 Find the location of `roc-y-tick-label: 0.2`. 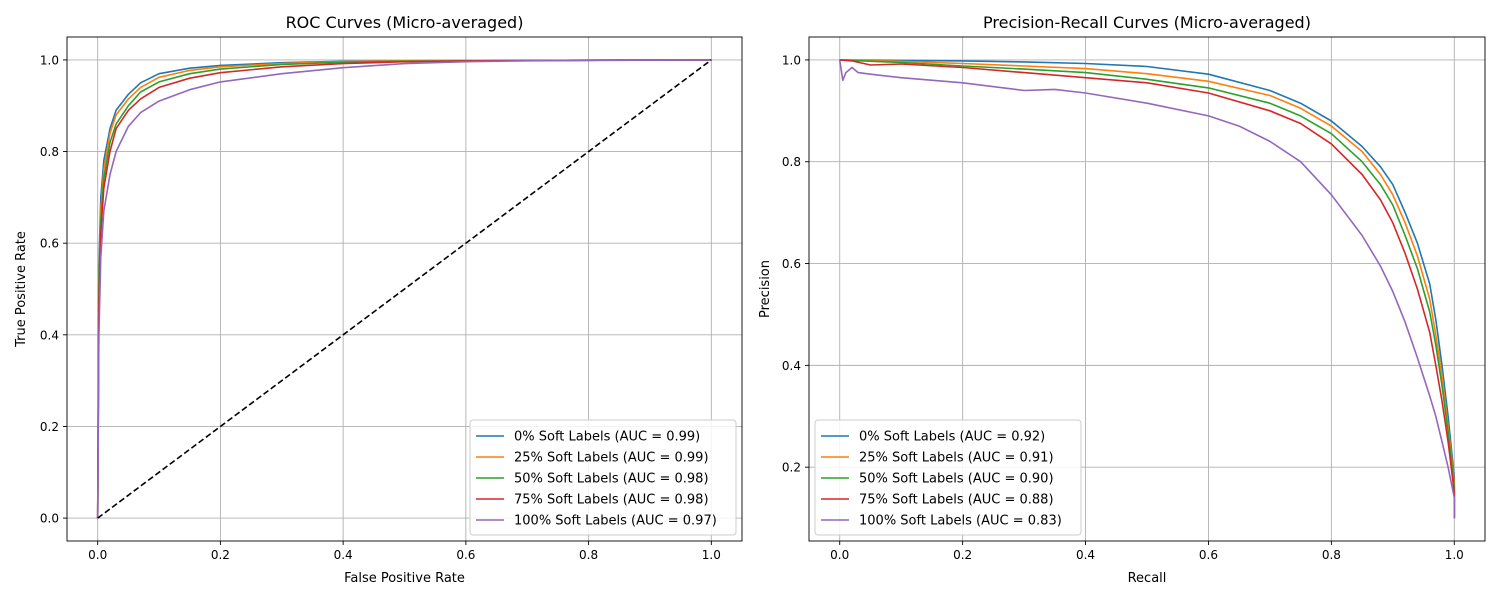

roc-y-tick-label: 0.2 is located at coordinates (49, 427).